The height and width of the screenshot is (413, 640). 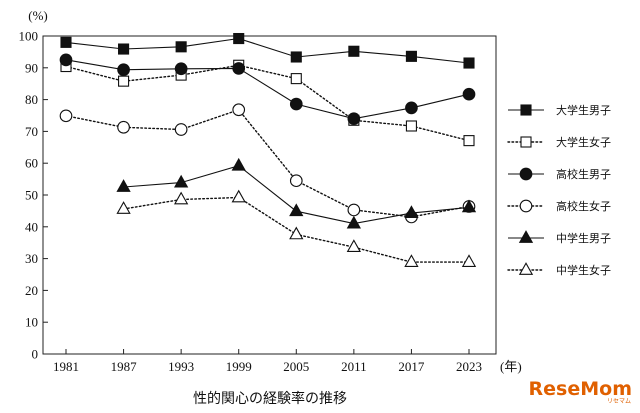 What do you see at coordinates (619, 401) in the screenshot?
I see `watermark-sub: リセマム` at bounding box center [619, 401].